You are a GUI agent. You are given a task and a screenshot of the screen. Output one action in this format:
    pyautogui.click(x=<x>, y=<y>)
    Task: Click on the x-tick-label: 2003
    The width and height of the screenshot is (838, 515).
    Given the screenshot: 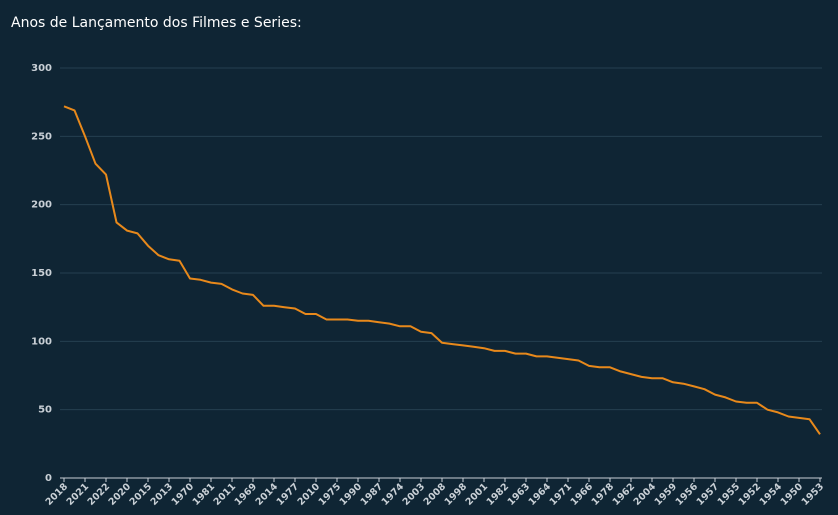 What is the action you would take?
    pyautogui.click(x=414, y=494)
    